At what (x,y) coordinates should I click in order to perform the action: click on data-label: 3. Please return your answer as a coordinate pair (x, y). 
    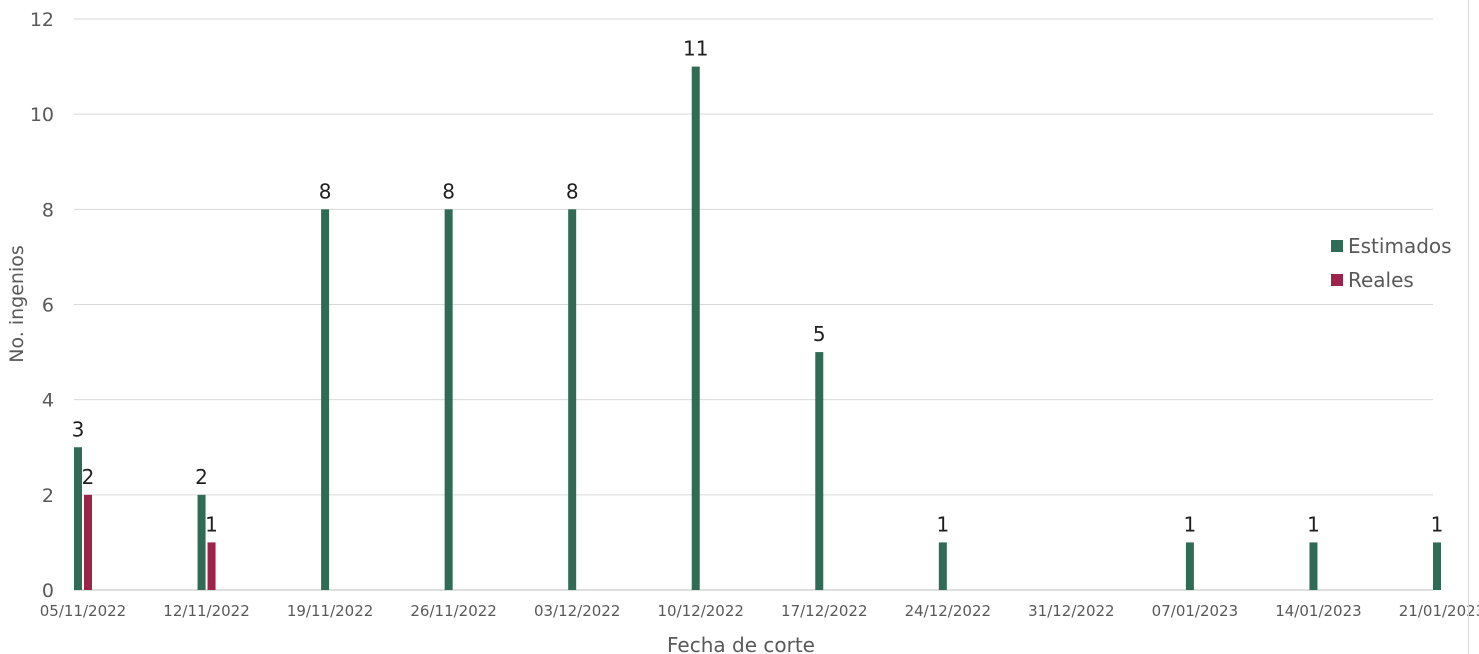
    Looking at the image, I should click on (78, 429).